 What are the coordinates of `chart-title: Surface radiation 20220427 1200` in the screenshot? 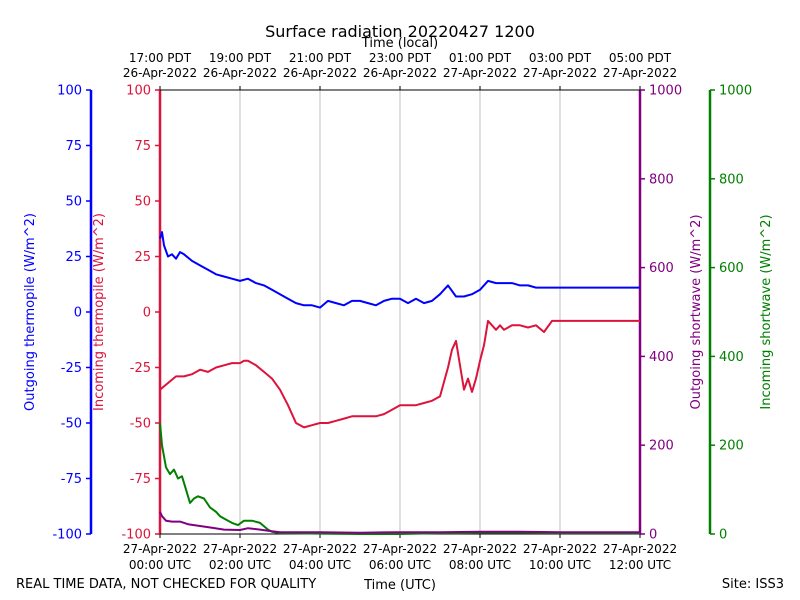 It's located at (400, 31).